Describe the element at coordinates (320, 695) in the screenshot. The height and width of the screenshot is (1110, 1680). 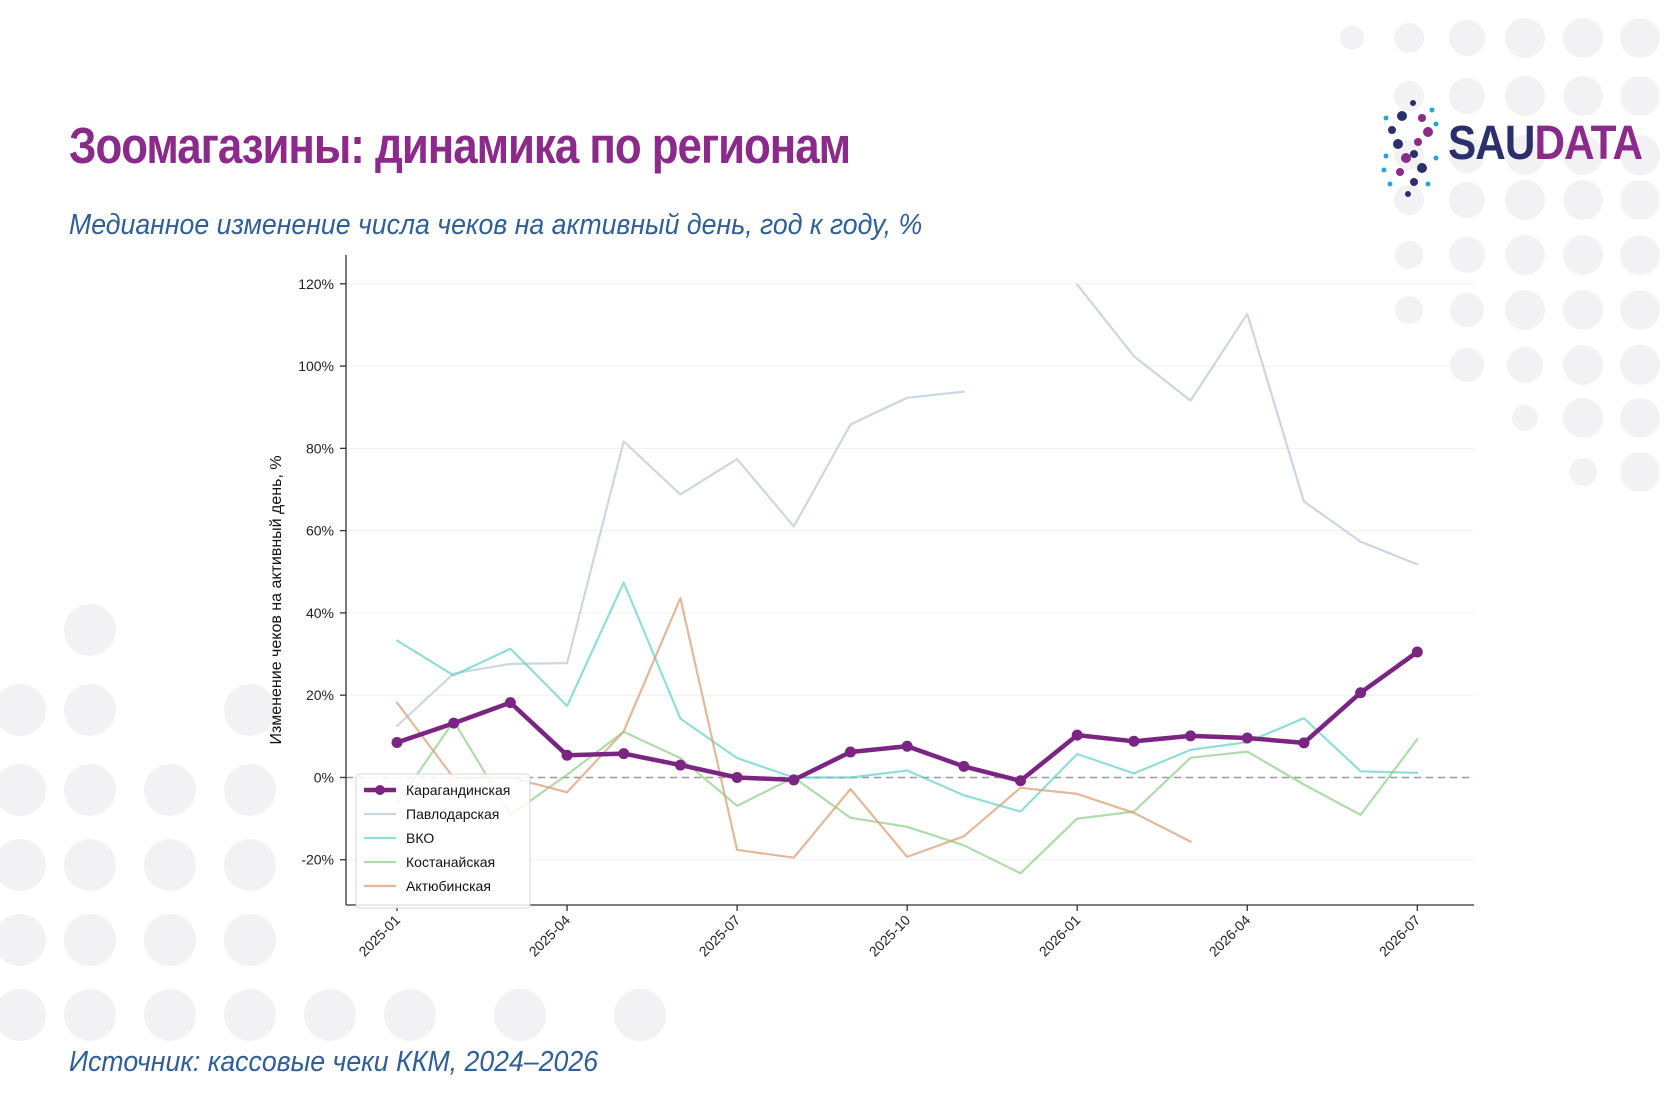
I see `y-tick-label: 20%` at that location.